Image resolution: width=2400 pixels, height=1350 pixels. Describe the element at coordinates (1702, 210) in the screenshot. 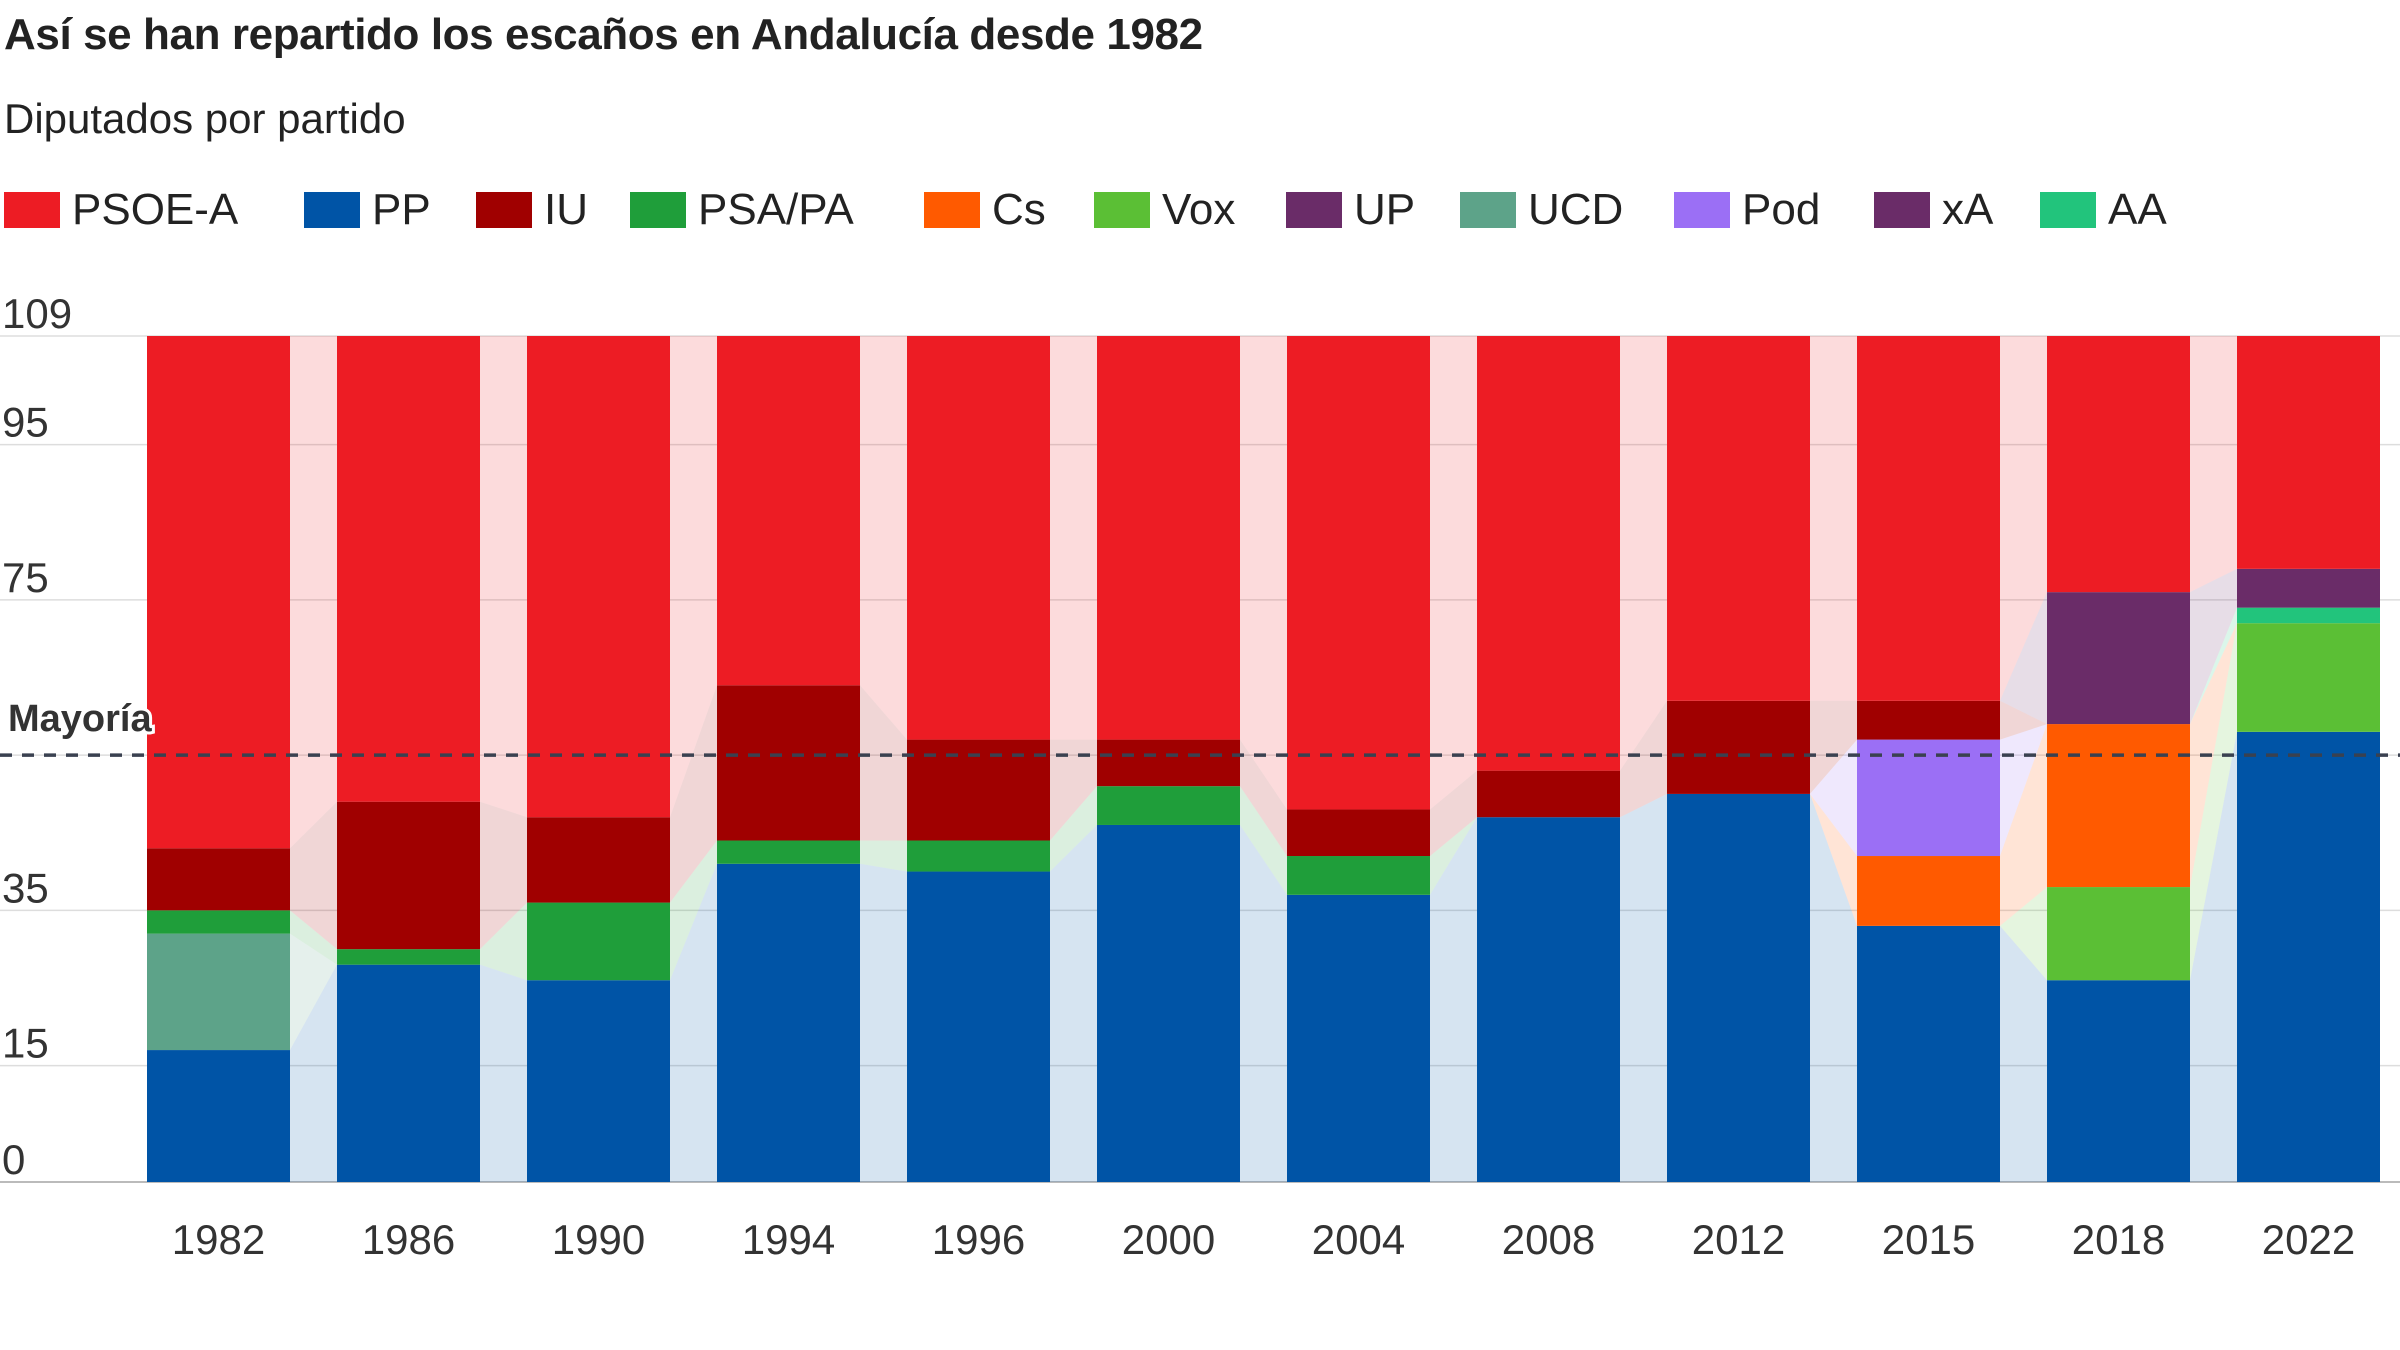

I see `legend-swatch-pod` at that location.